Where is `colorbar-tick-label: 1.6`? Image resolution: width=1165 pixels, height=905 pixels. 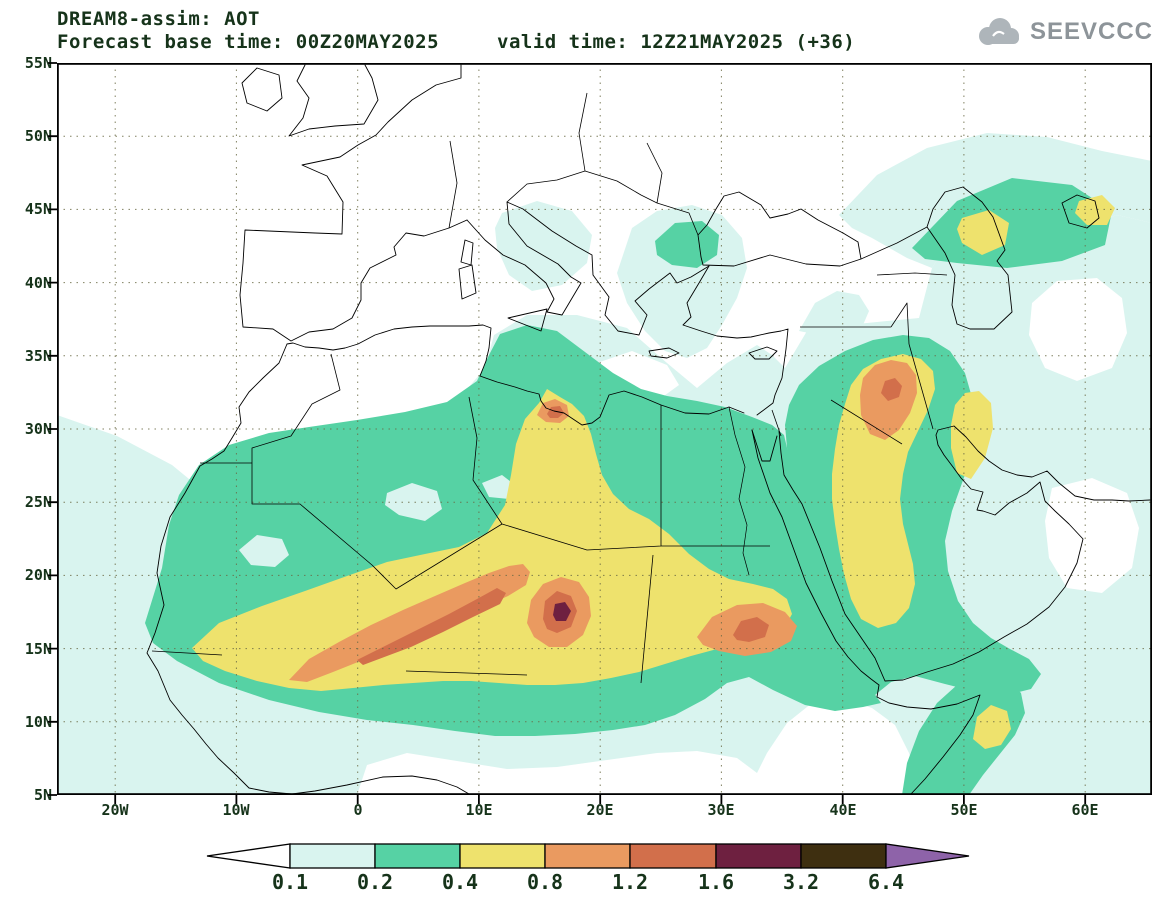 colorbar-tick-label: 1.6 is located at coordinates (716, 882).